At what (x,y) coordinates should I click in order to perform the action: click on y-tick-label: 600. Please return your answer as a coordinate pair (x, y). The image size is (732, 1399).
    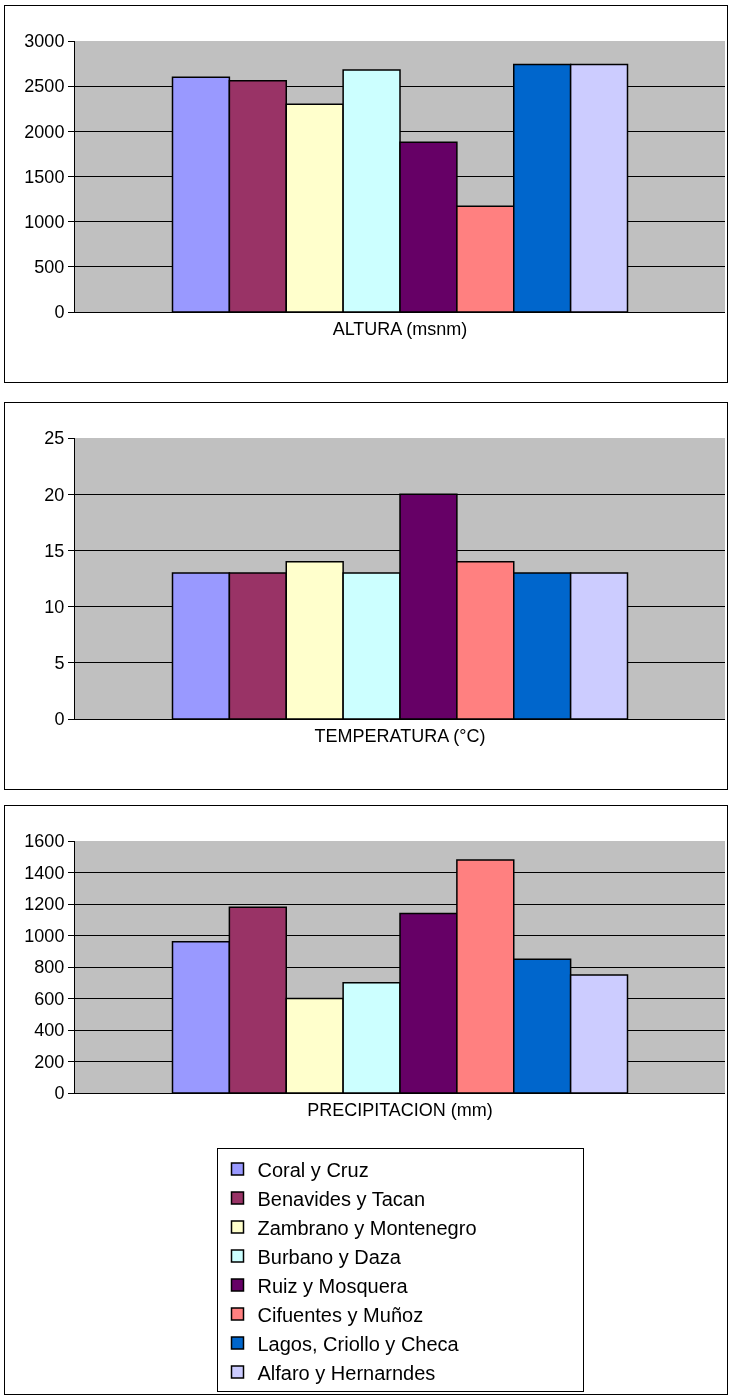
    Looking at the image, I should click on (49, 998).